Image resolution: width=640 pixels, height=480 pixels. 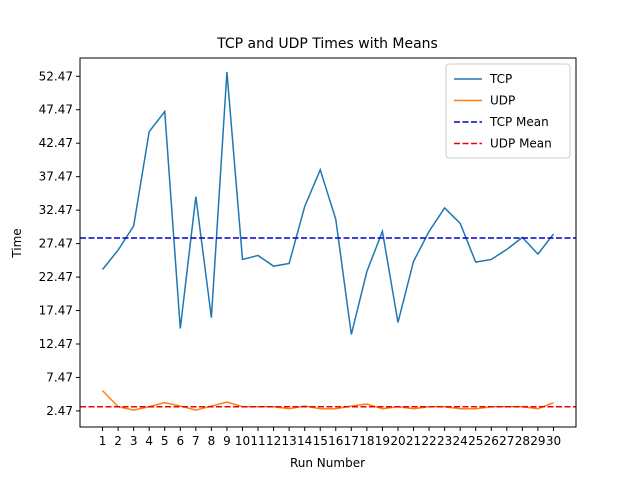 I want to click on chart-title: TCP and UDP Times with Means, so click(x=327, y=44).